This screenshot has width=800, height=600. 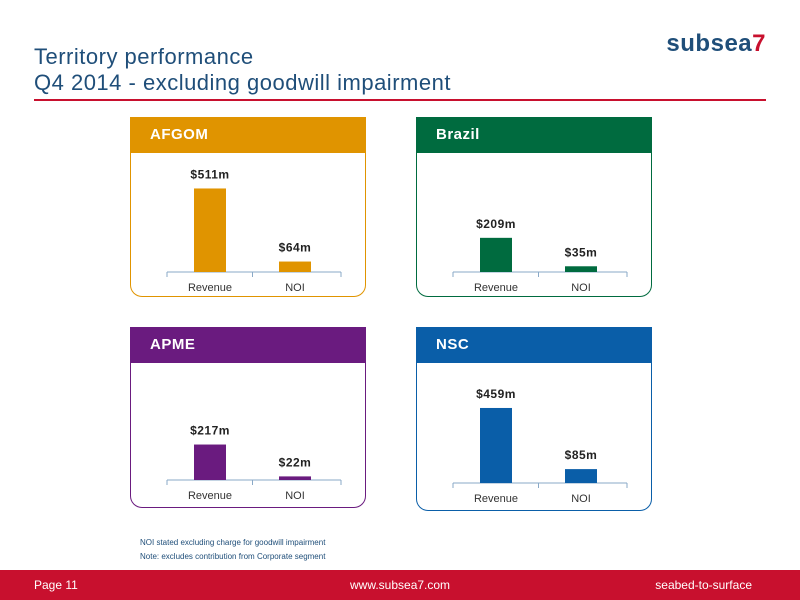 I want to click on website-link: www.subsea7.com, so click(x=400, y=585).